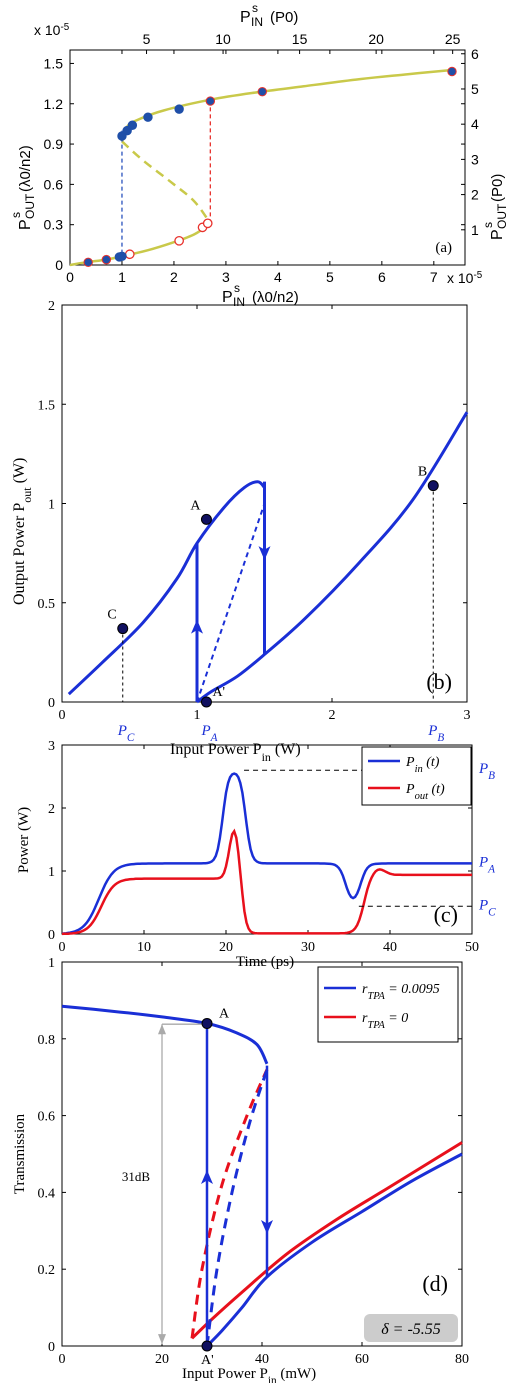  I want to click on panel-a-right-ylabel-unit: (P0), so click(497, 188).